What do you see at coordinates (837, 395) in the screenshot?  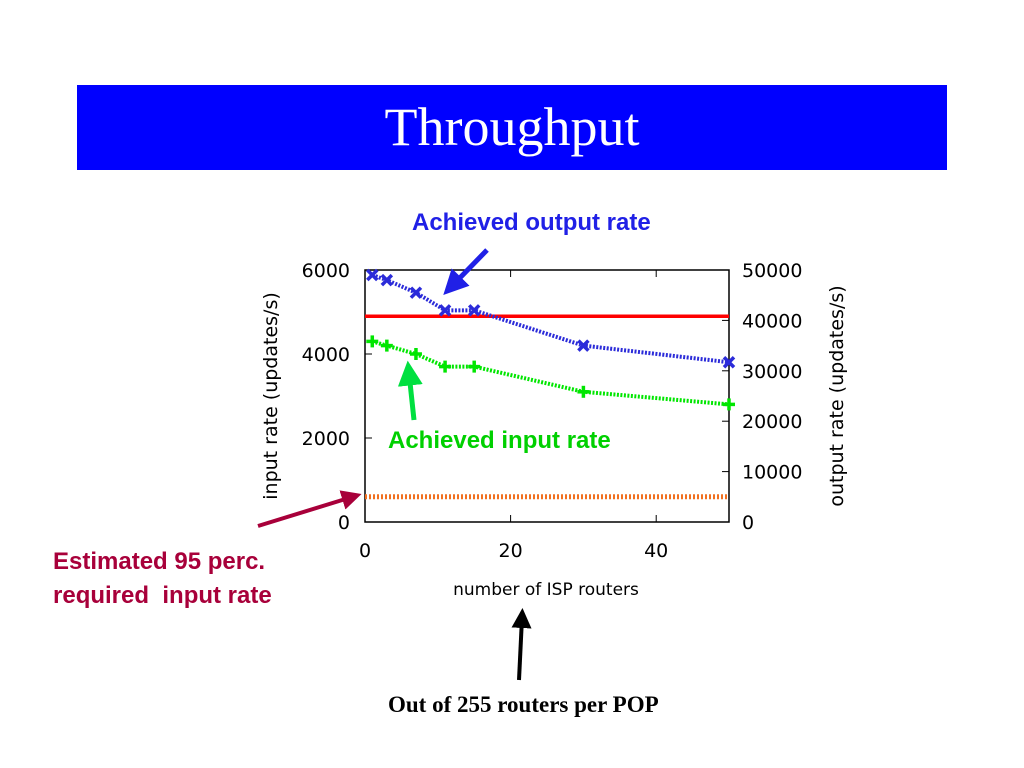 I see `y-axis-right-label: output rate (updates/s)` at bounding box center [837, 395].